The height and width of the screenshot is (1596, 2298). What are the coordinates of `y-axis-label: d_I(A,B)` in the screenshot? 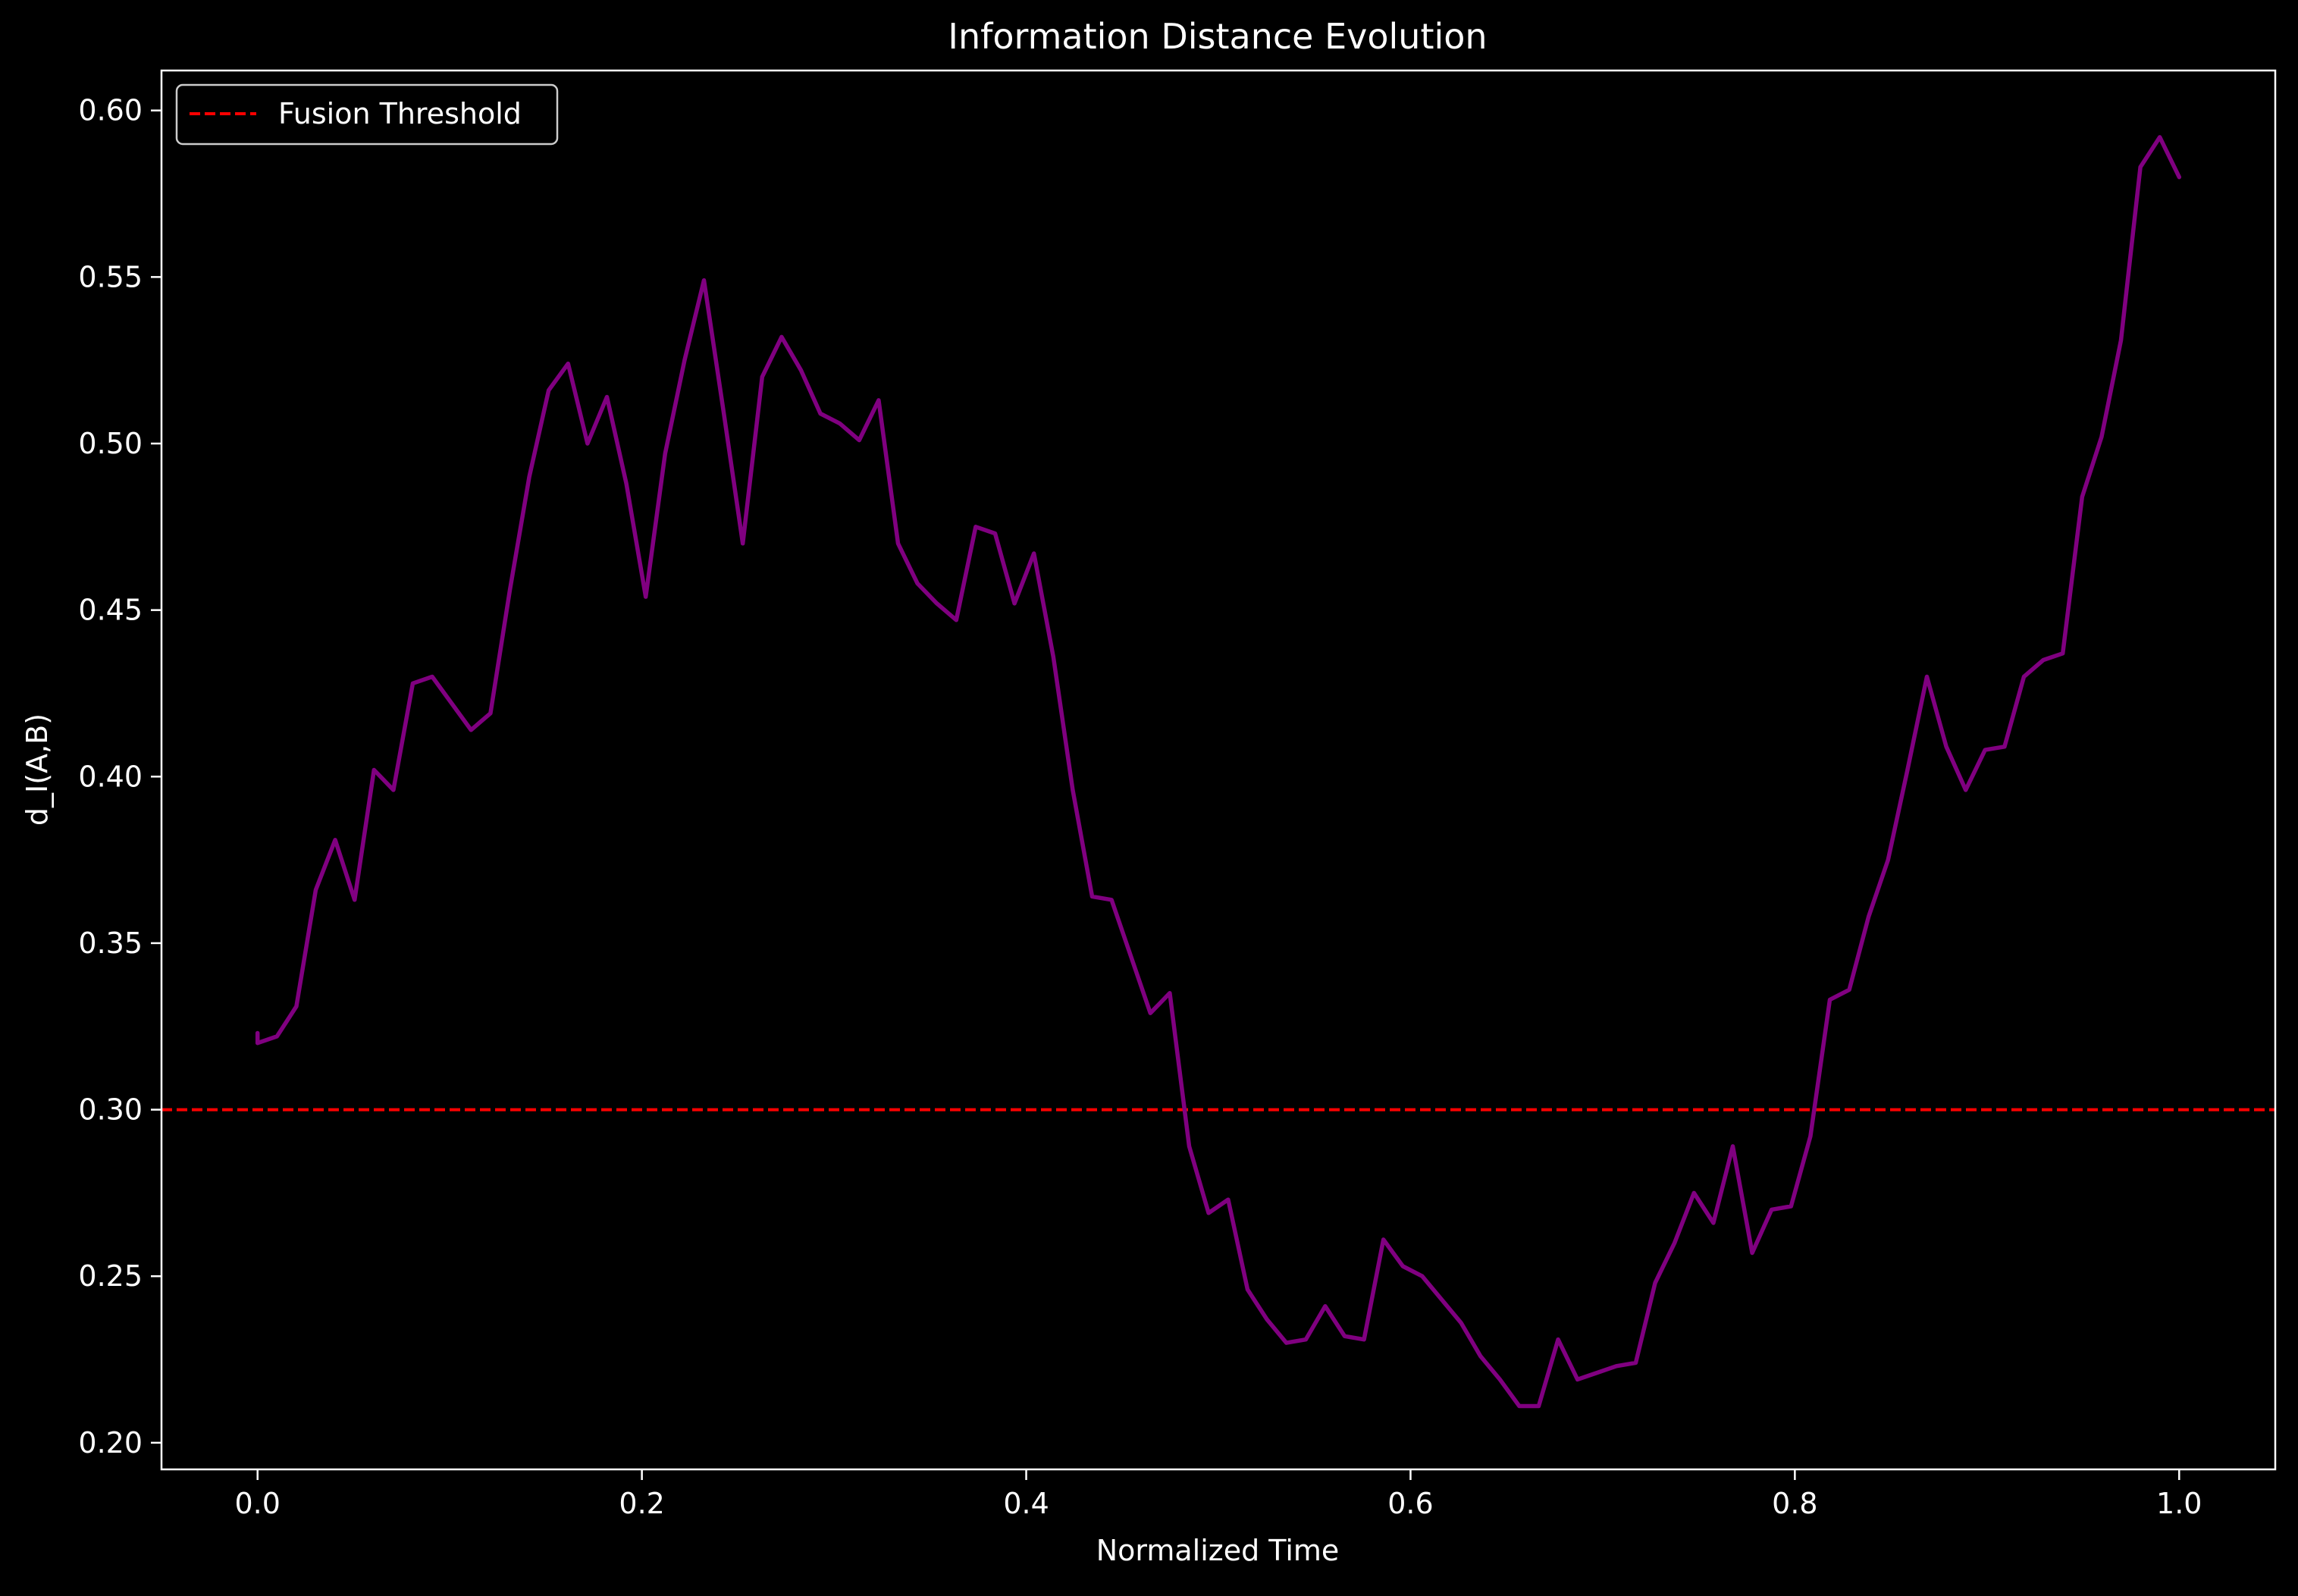 It's located at (37, 770).